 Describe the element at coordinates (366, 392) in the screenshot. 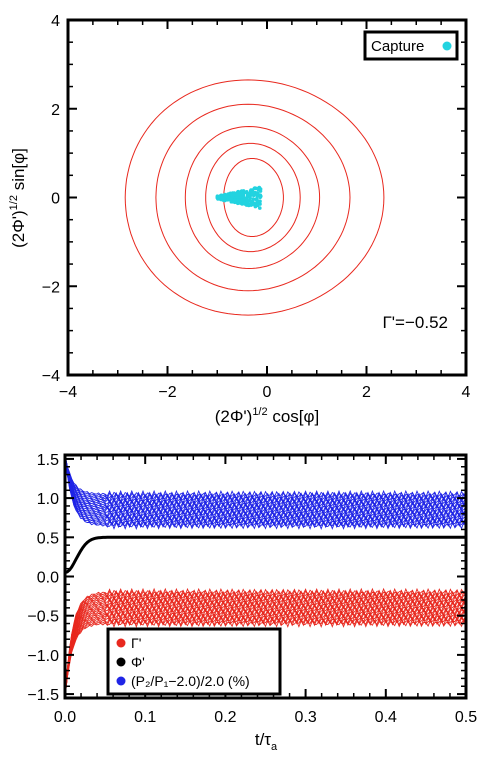

I see `x-tick-label: 2` at that location.